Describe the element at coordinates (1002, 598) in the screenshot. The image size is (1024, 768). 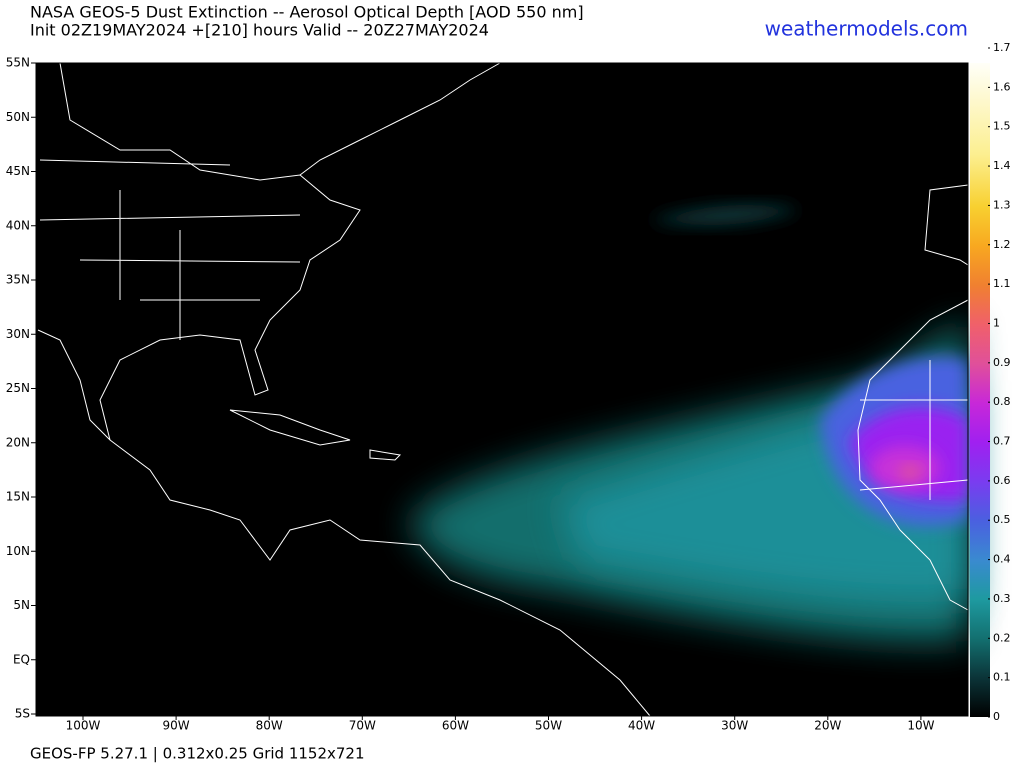
I see `colorbar-label: 0.3` at that location.